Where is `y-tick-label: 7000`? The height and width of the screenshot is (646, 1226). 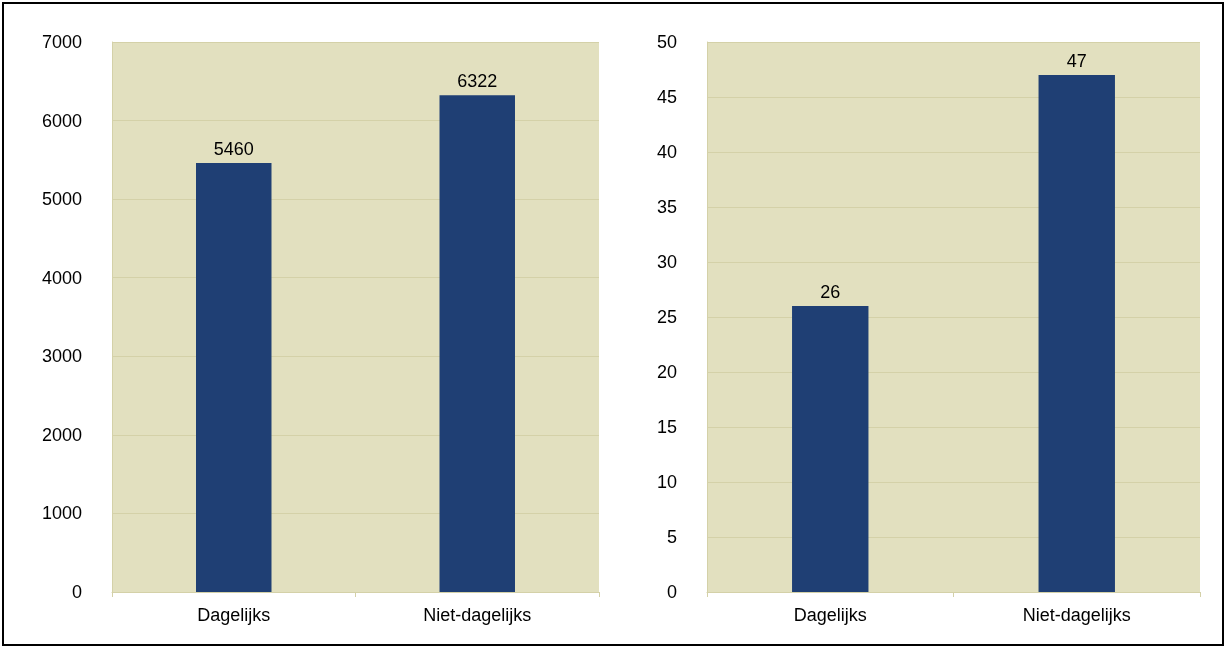 y-tick-label: 7000 is located at coordinates (61, 42).